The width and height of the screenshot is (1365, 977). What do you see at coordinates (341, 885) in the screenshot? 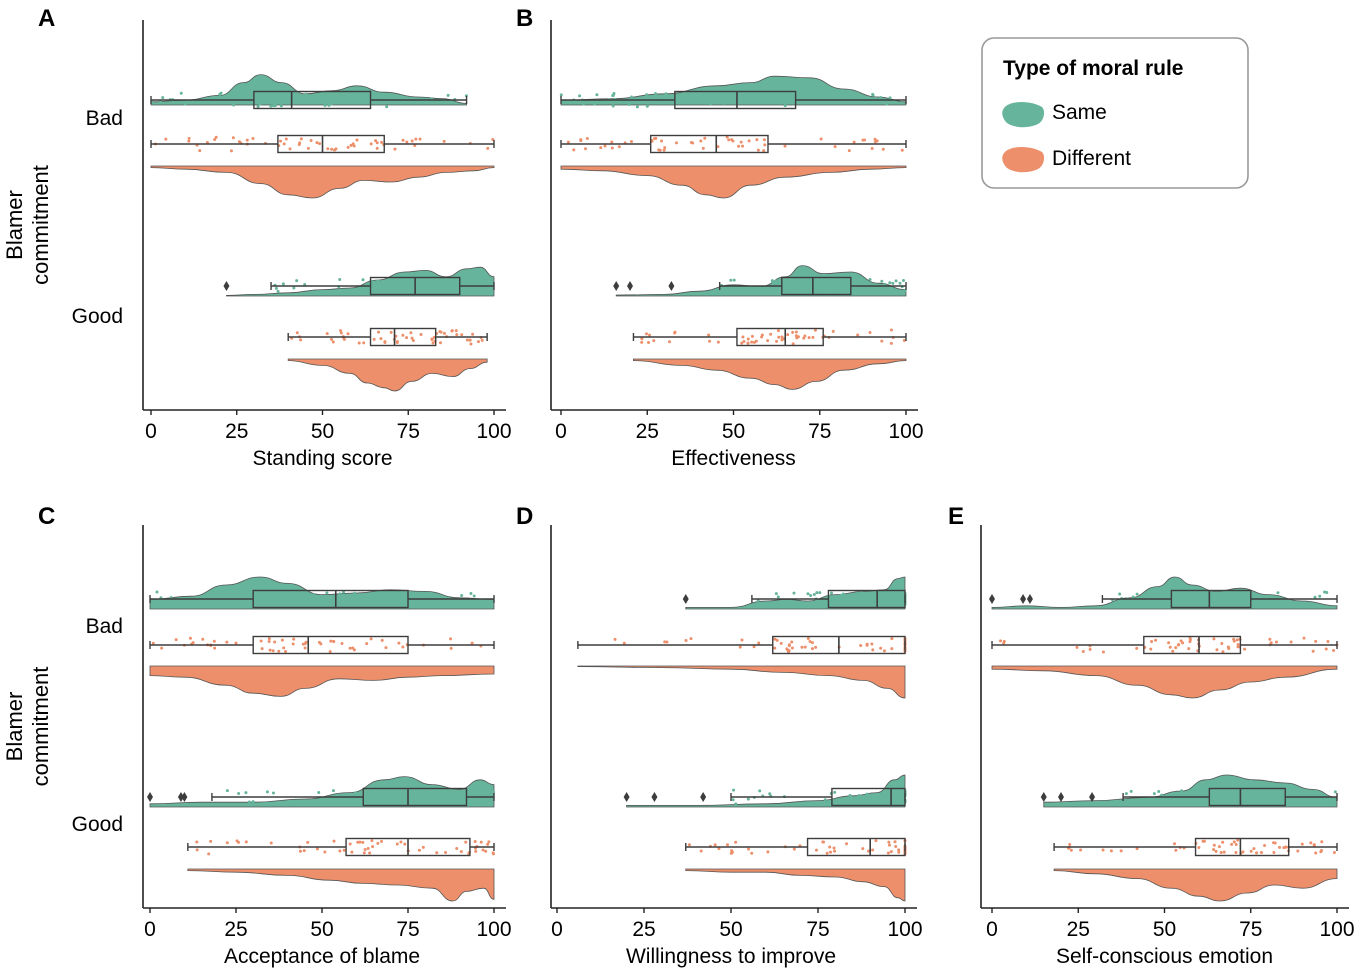
I see `density-cloud` at bounding box center [341, 885].